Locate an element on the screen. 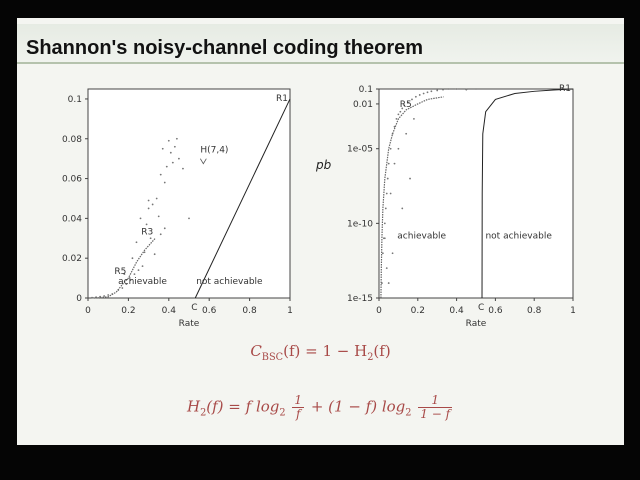  chart-right-xlabel: Rate is located at coordinates (476, 324).